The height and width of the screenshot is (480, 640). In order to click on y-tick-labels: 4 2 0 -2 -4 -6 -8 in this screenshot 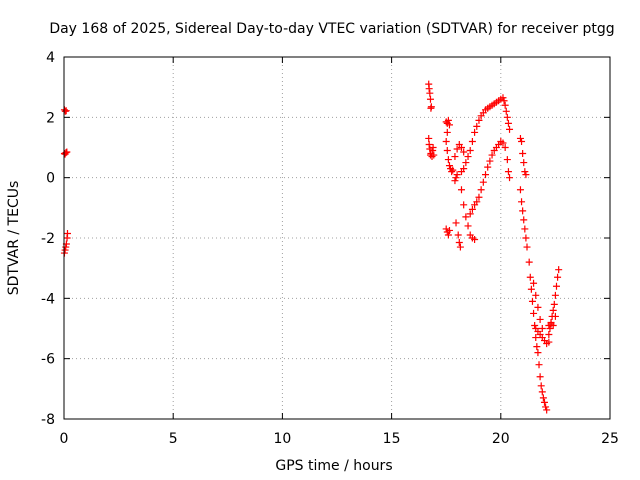, I will do `click(48, 239)`.